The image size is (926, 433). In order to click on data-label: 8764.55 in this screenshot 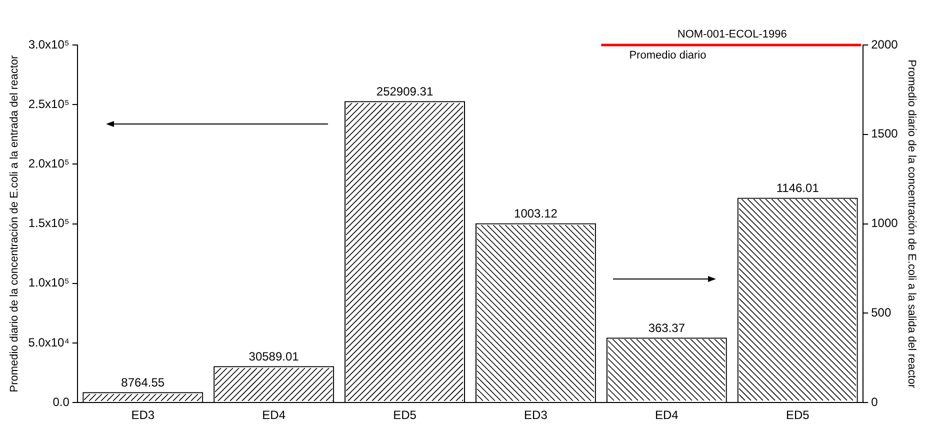, I will do `click(143, 382)`.